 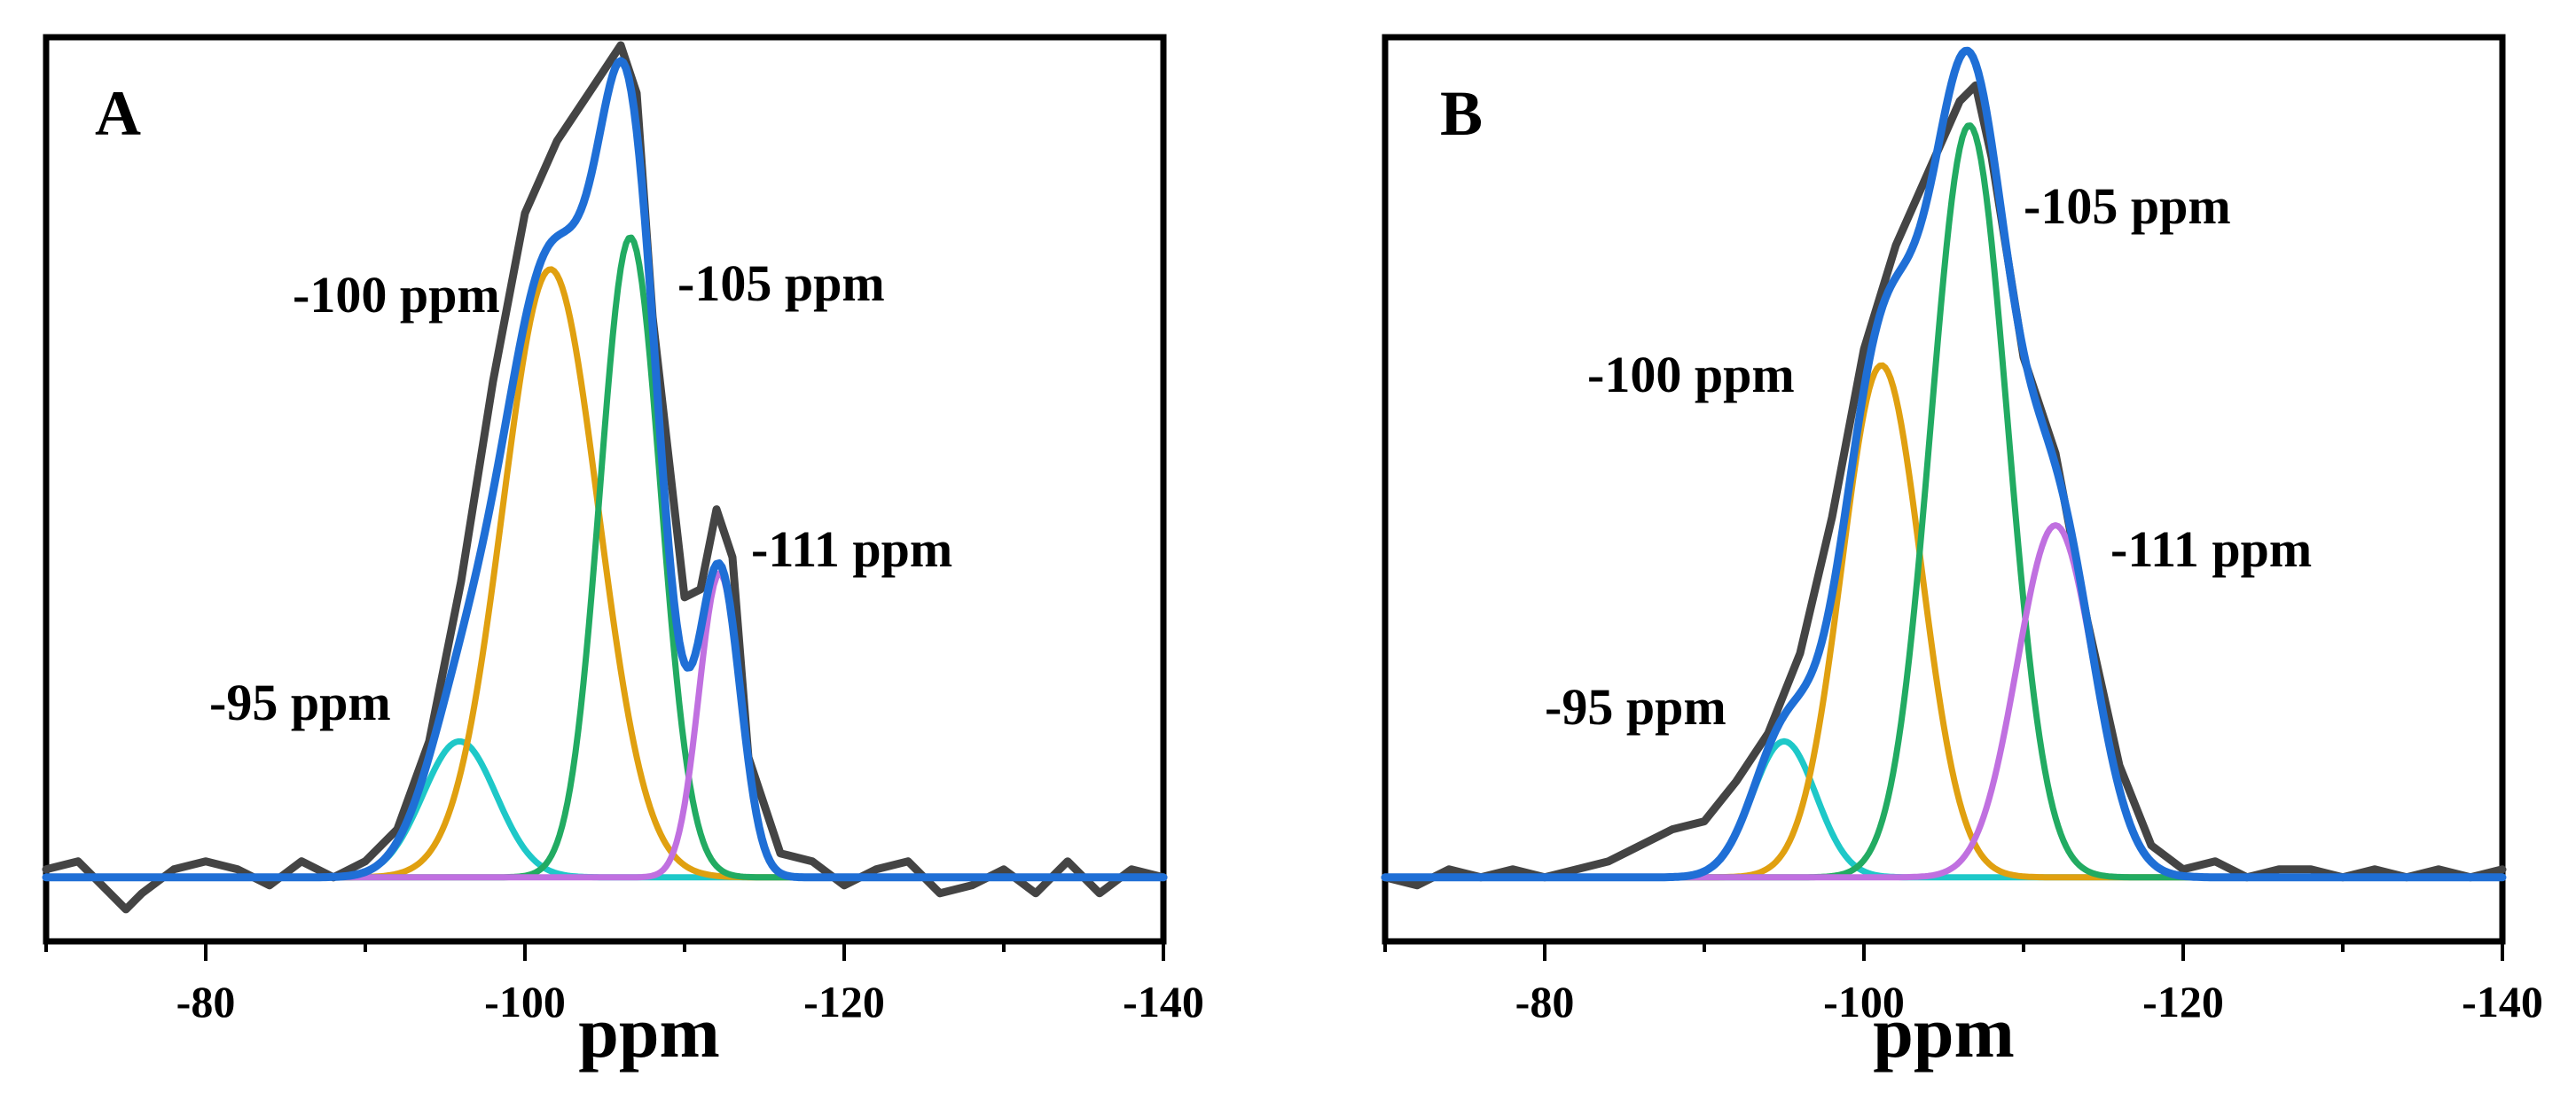 What do you see at coordinates (1461, 113) in the screenshot?
I see `panel-label: B` at bounding box center [1461, 113].